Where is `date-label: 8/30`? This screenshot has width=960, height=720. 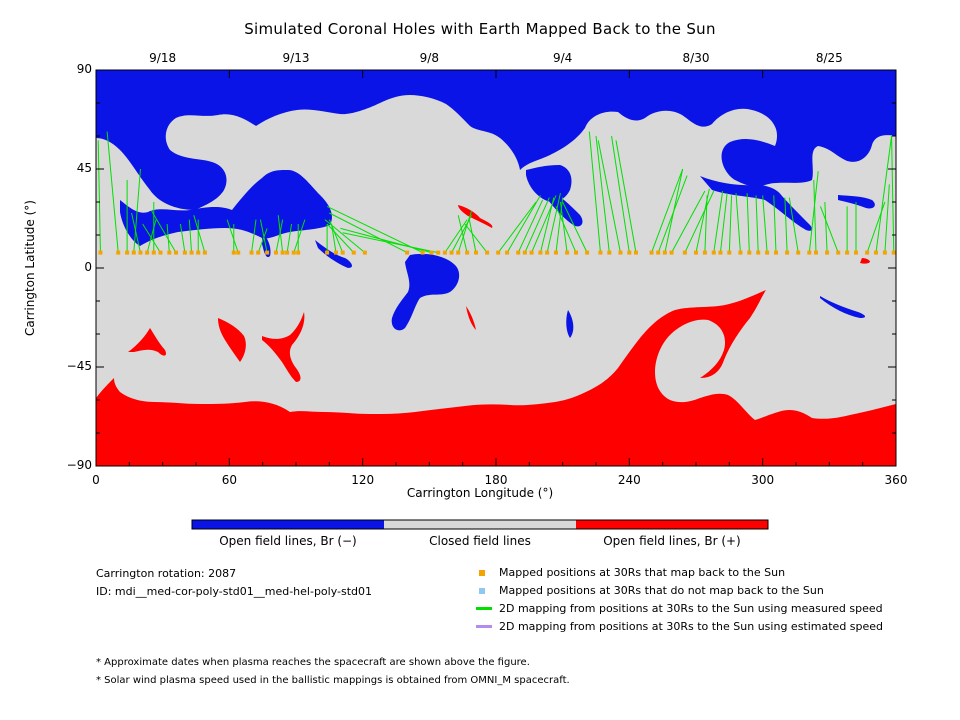 date-label: 8/30 is located at coordinates (696, 58).